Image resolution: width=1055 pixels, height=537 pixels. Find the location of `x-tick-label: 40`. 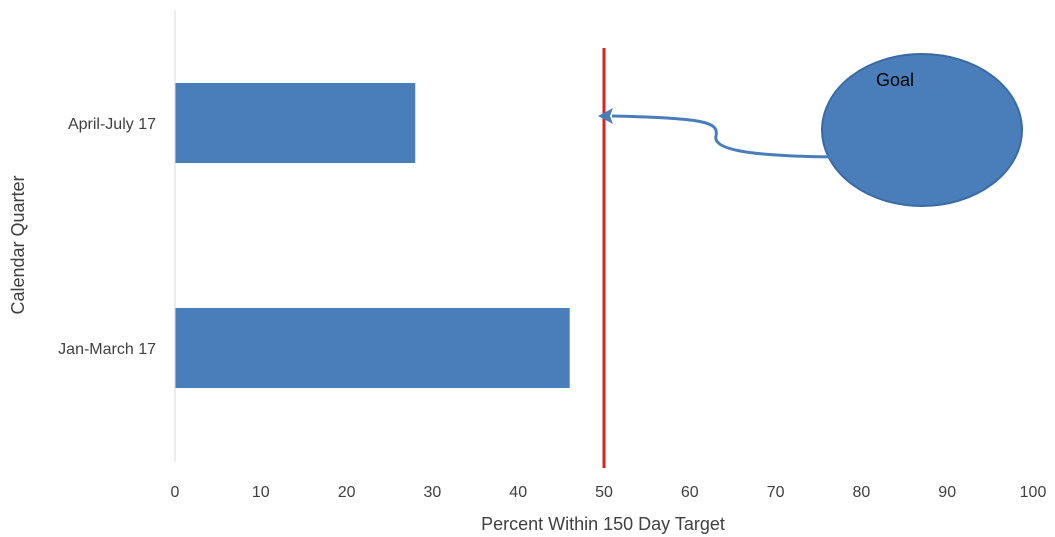

x-tick-label: 40 is located at coordinates (518, 492).